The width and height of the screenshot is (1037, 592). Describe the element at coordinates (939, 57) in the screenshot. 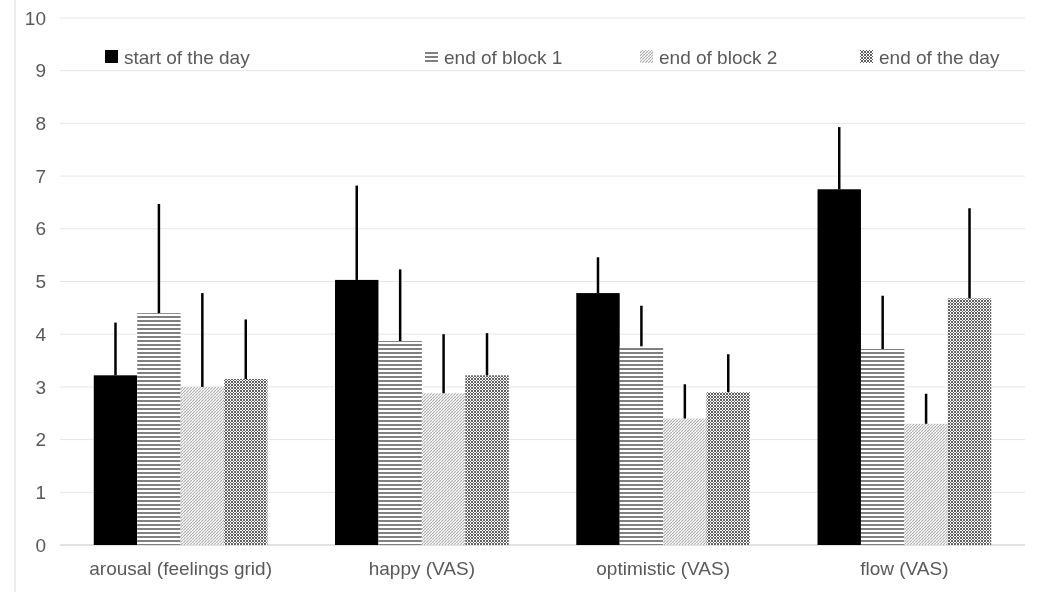

I see `legend-label: end of the day` at that location.